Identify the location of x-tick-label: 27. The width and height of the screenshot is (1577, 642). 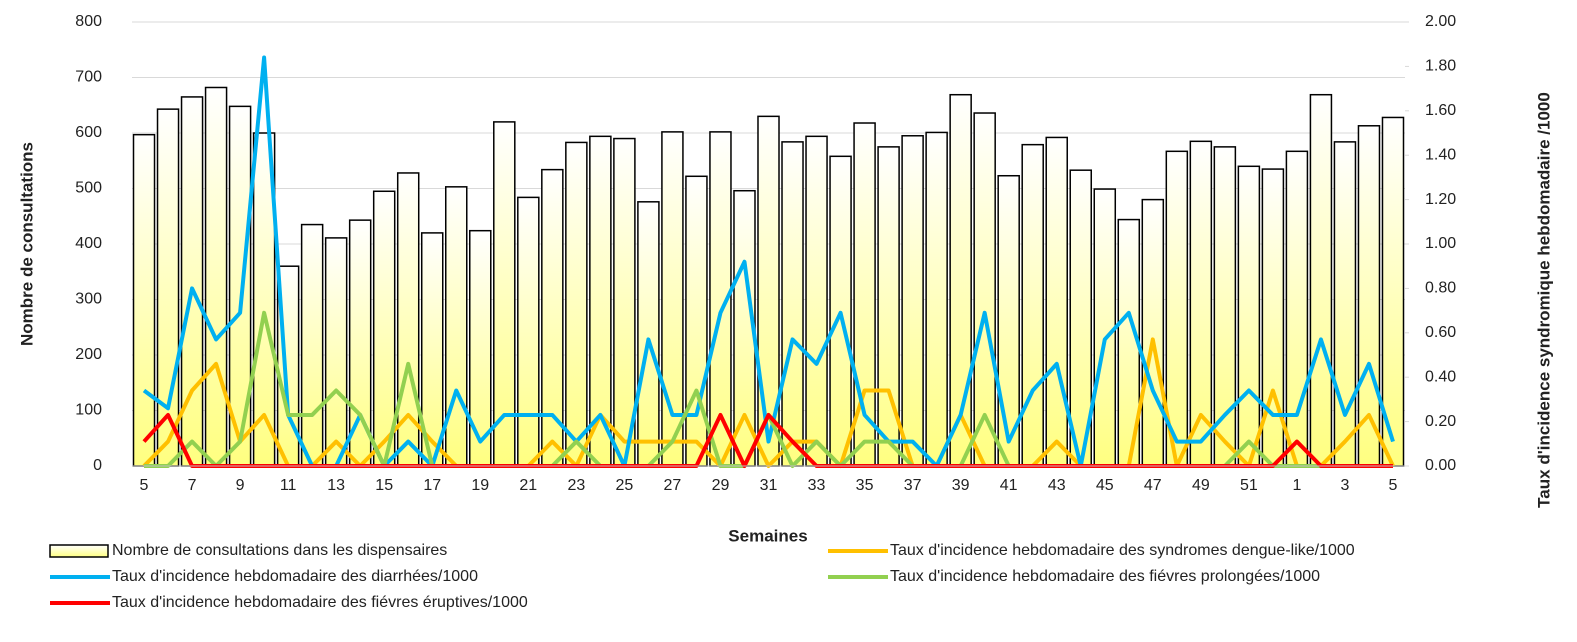
(673, 485).